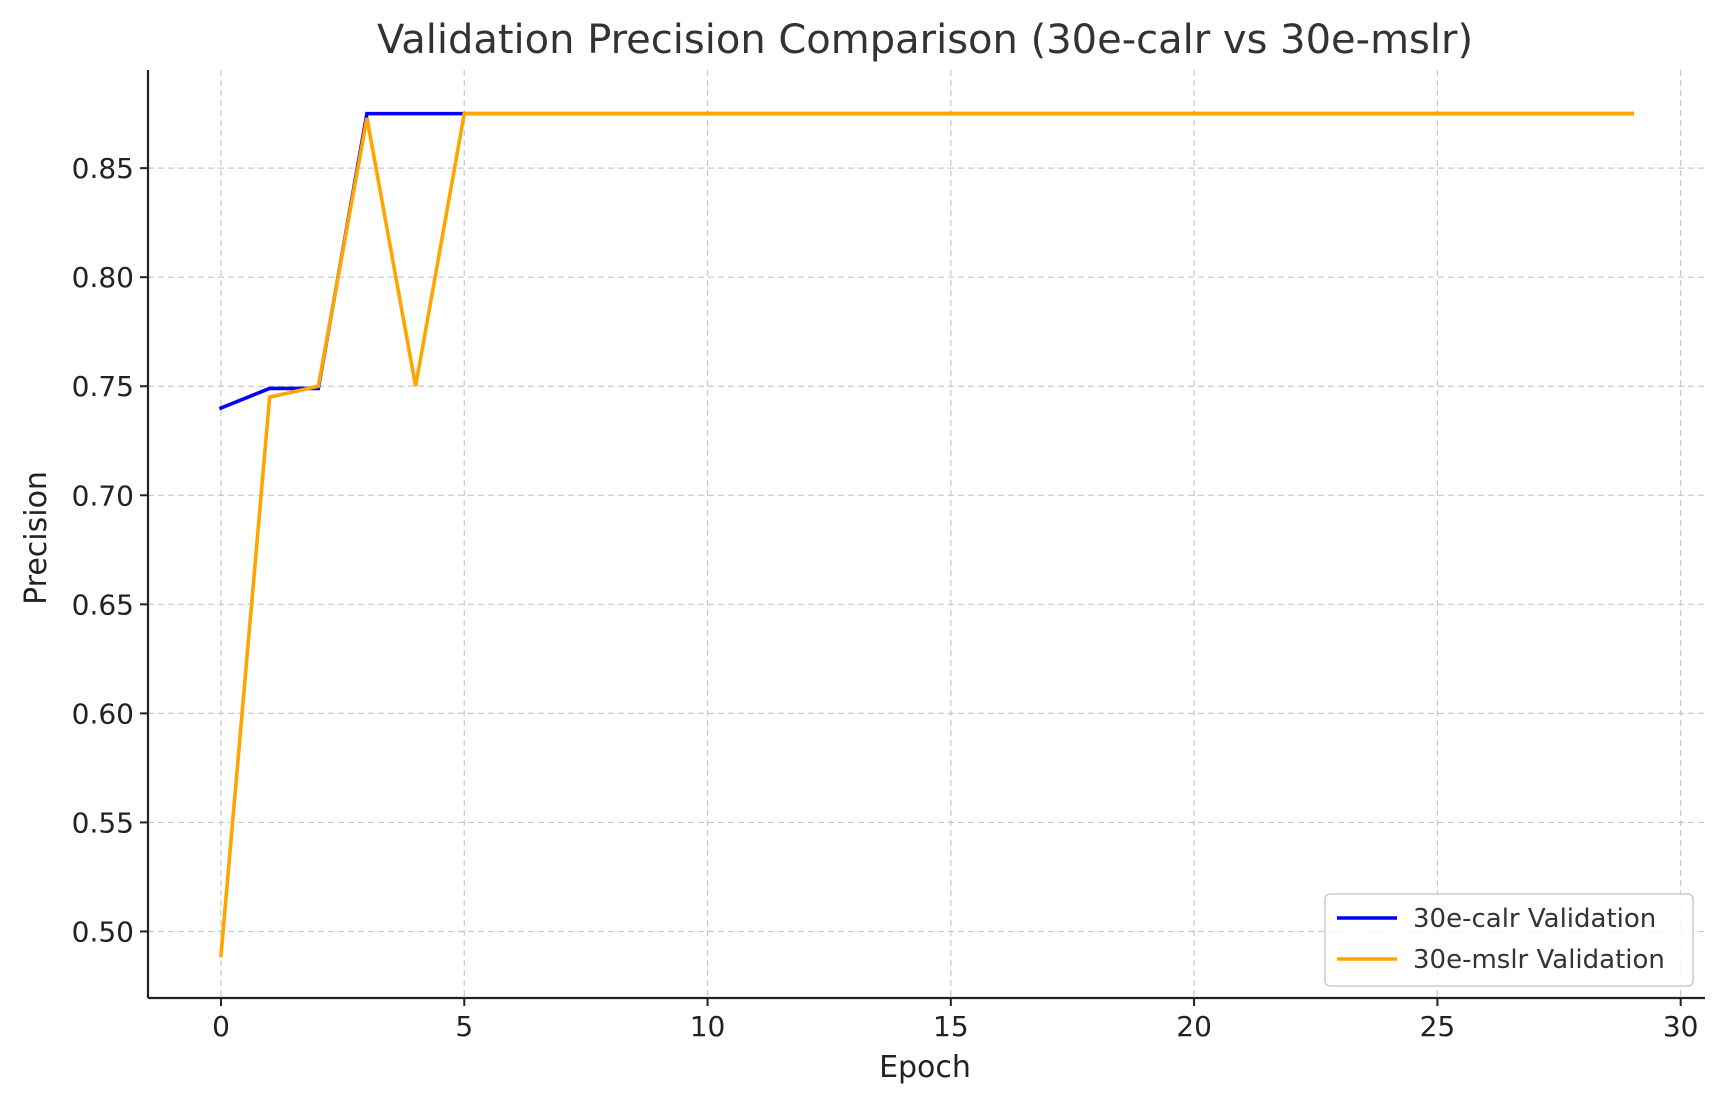 The width and height of the screenshot is (1718, 1105). What do you see at coordinates (221, 1026) in the screenshot?
I see `x-tick-label: 0` at bounding box center [221, 1026].